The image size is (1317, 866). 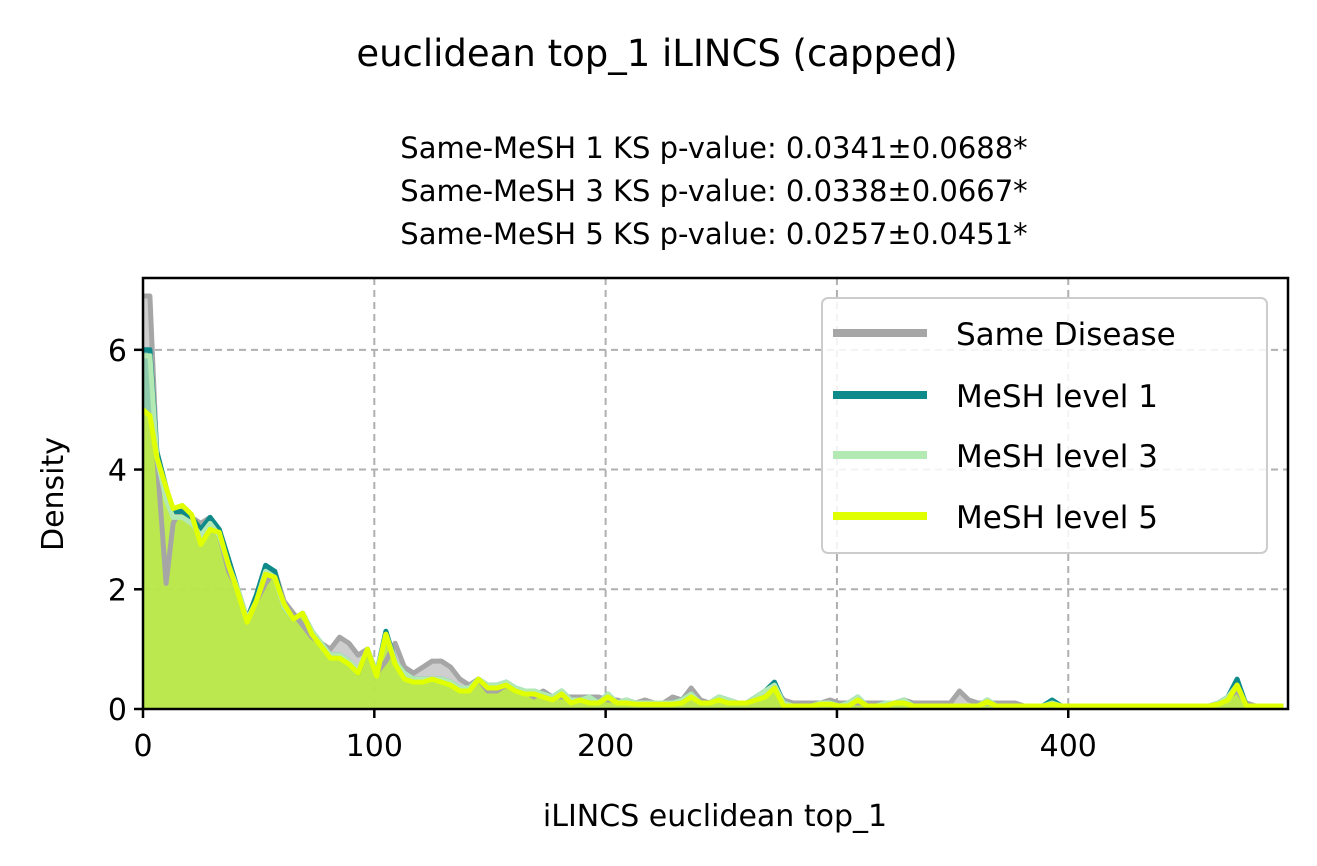 I want to click on y-tick-label: 0, so click(x=117, y=710).